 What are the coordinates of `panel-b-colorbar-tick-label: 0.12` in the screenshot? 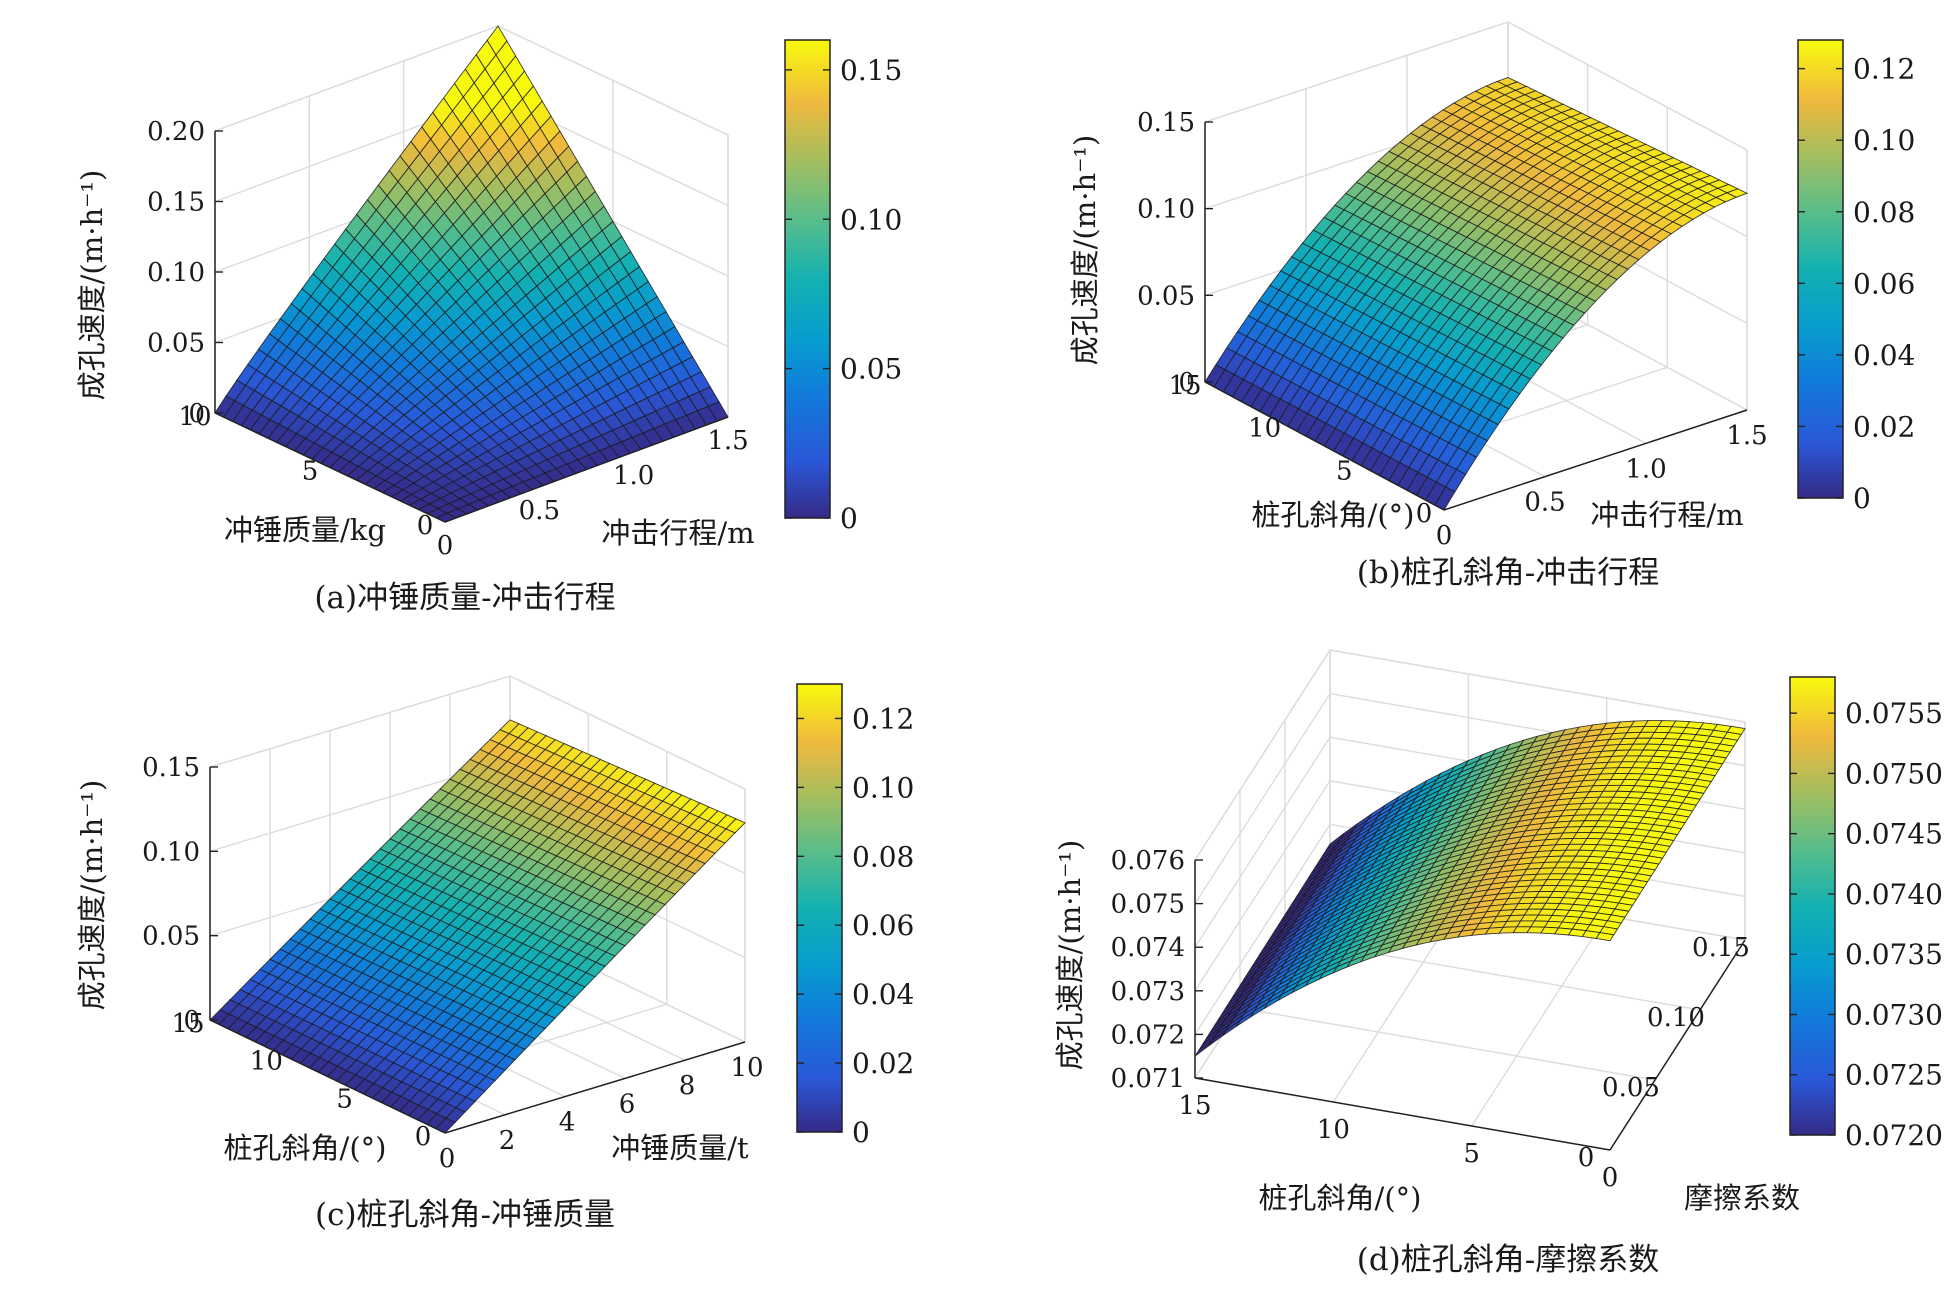 It's located at (1884, 69).